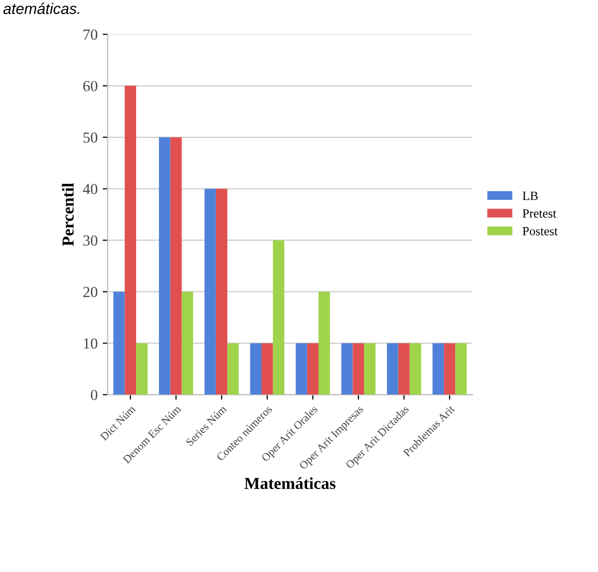 This screenshot has width=598, height=572. I want to click on y-axis-title: Percentil, so click(68, 214).